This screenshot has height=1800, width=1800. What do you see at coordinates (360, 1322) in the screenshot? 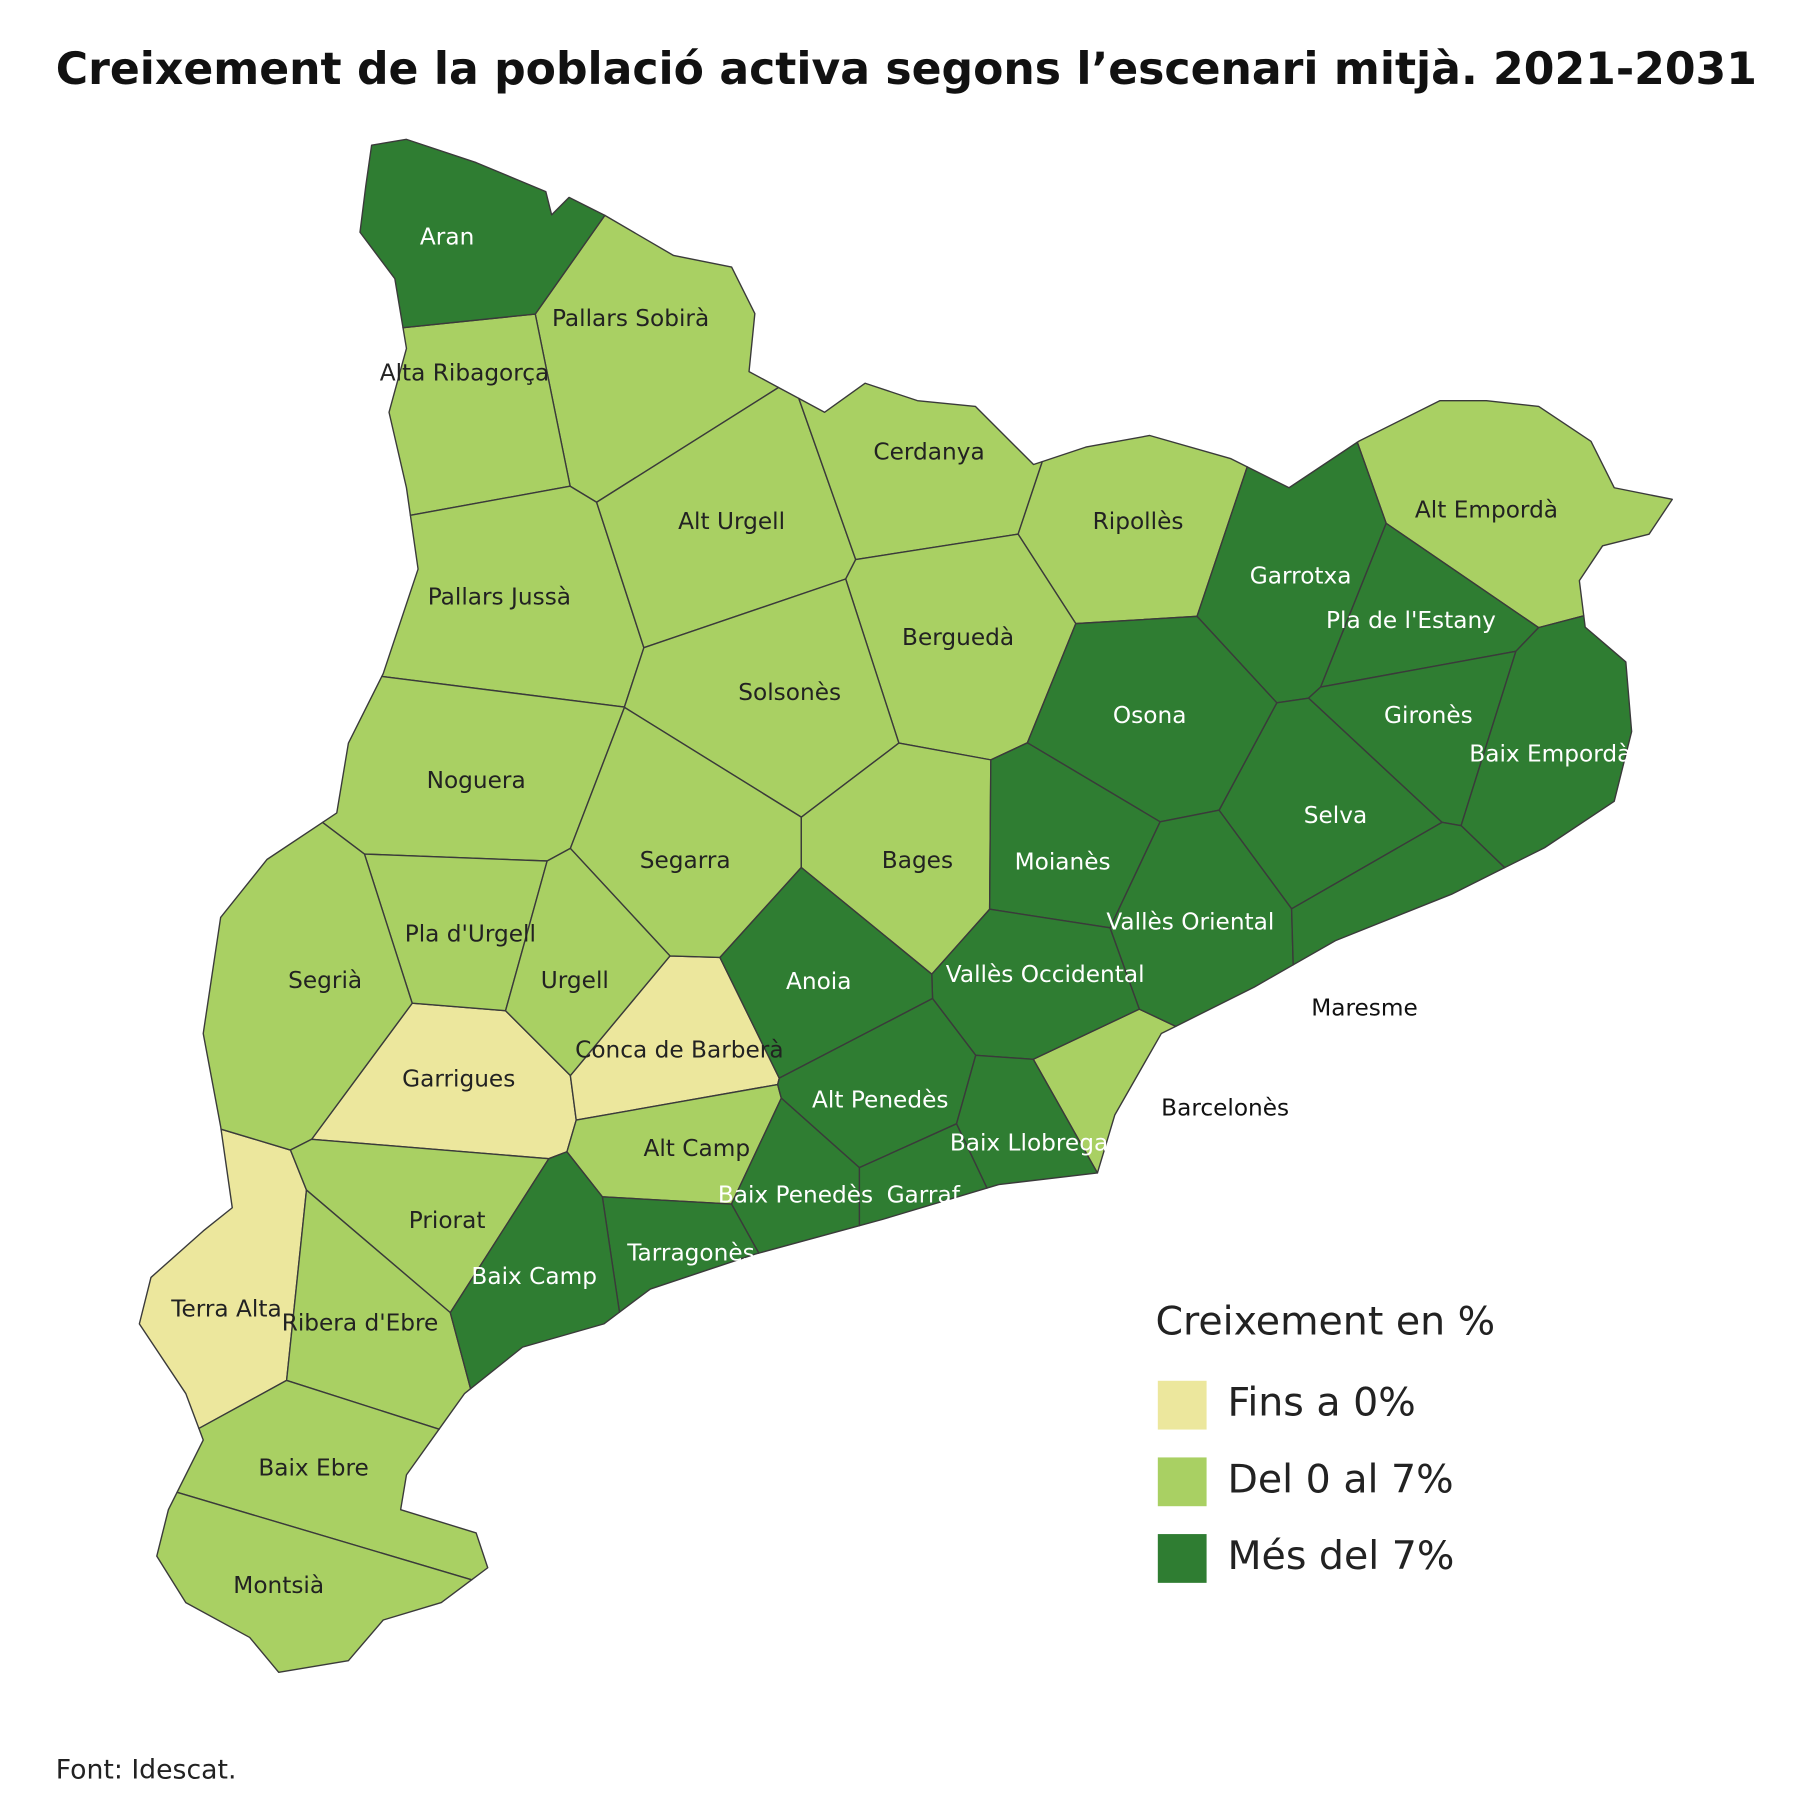
I see `region-label: Ribera d'Ebre` at bounding box center [360, 1322].